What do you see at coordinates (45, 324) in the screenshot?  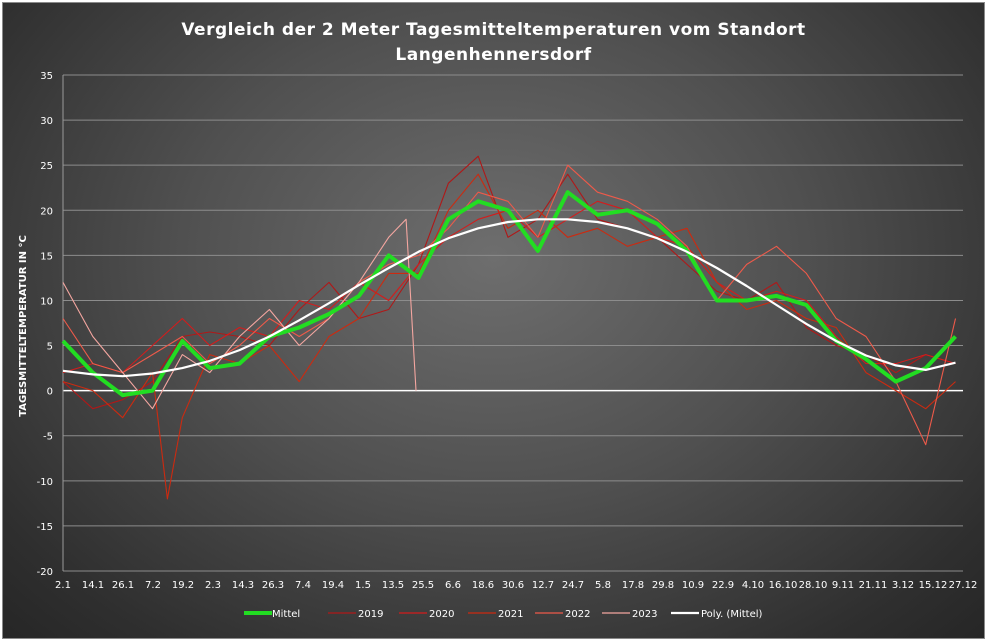 I see `y-axis-ticks: 35 30 25 20 15 10 5 0 -5 -10 -15 -20` at bounding box center [45, 324].